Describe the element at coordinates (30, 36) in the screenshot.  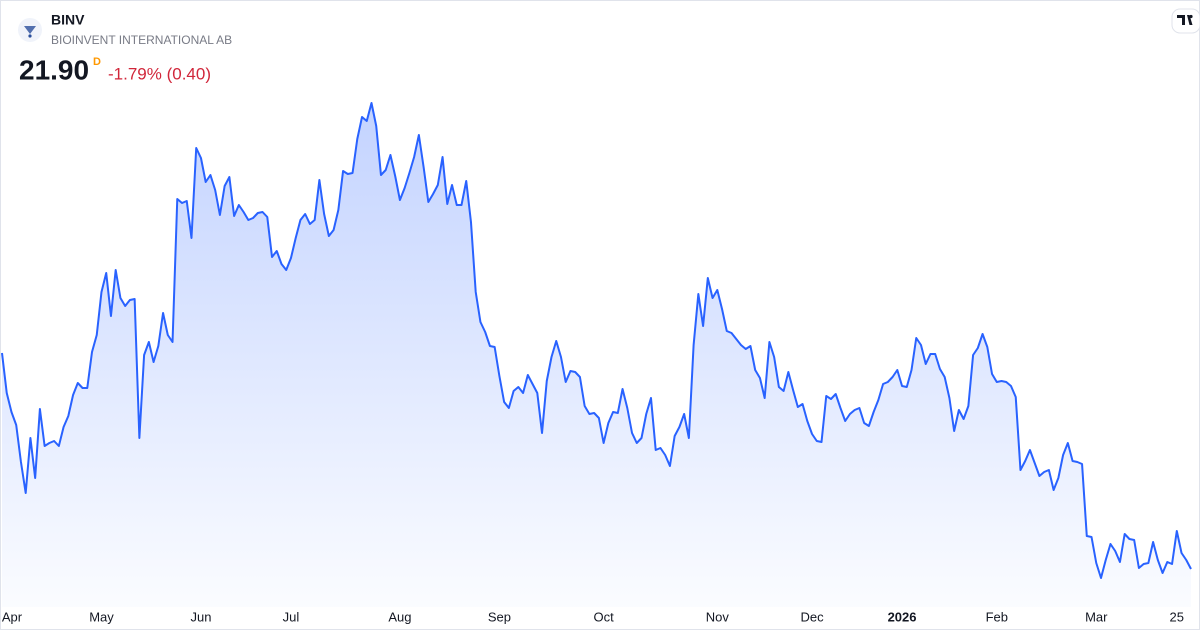
I see `logo-dot` at that location.